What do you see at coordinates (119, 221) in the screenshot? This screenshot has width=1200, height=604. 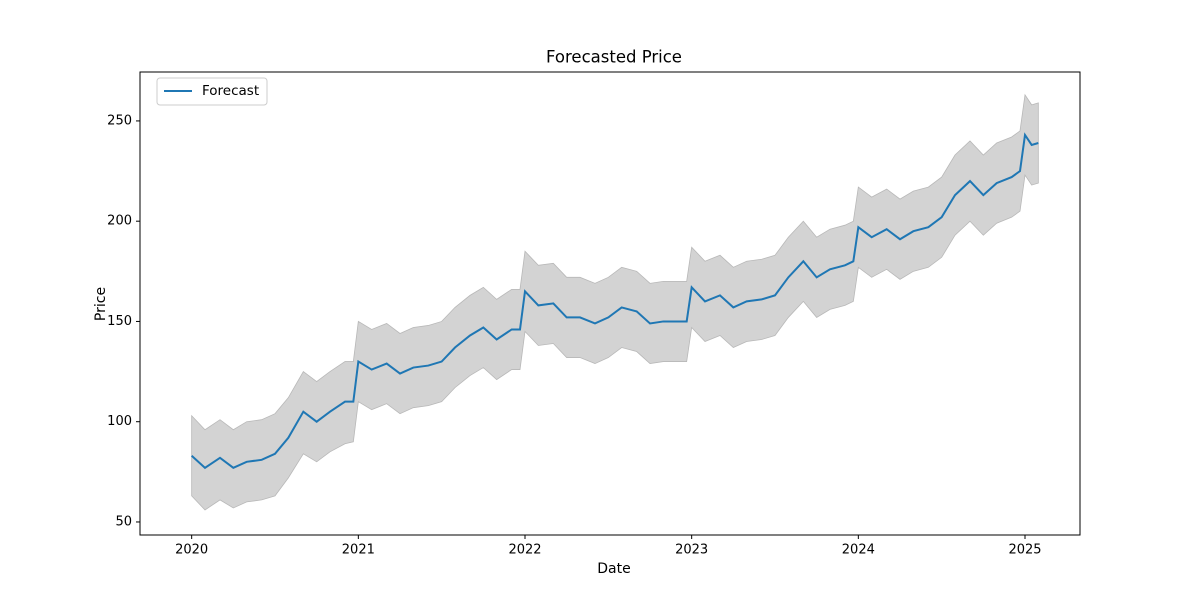 I see `y-tick-label: 200` at bounding box center [119, 221].